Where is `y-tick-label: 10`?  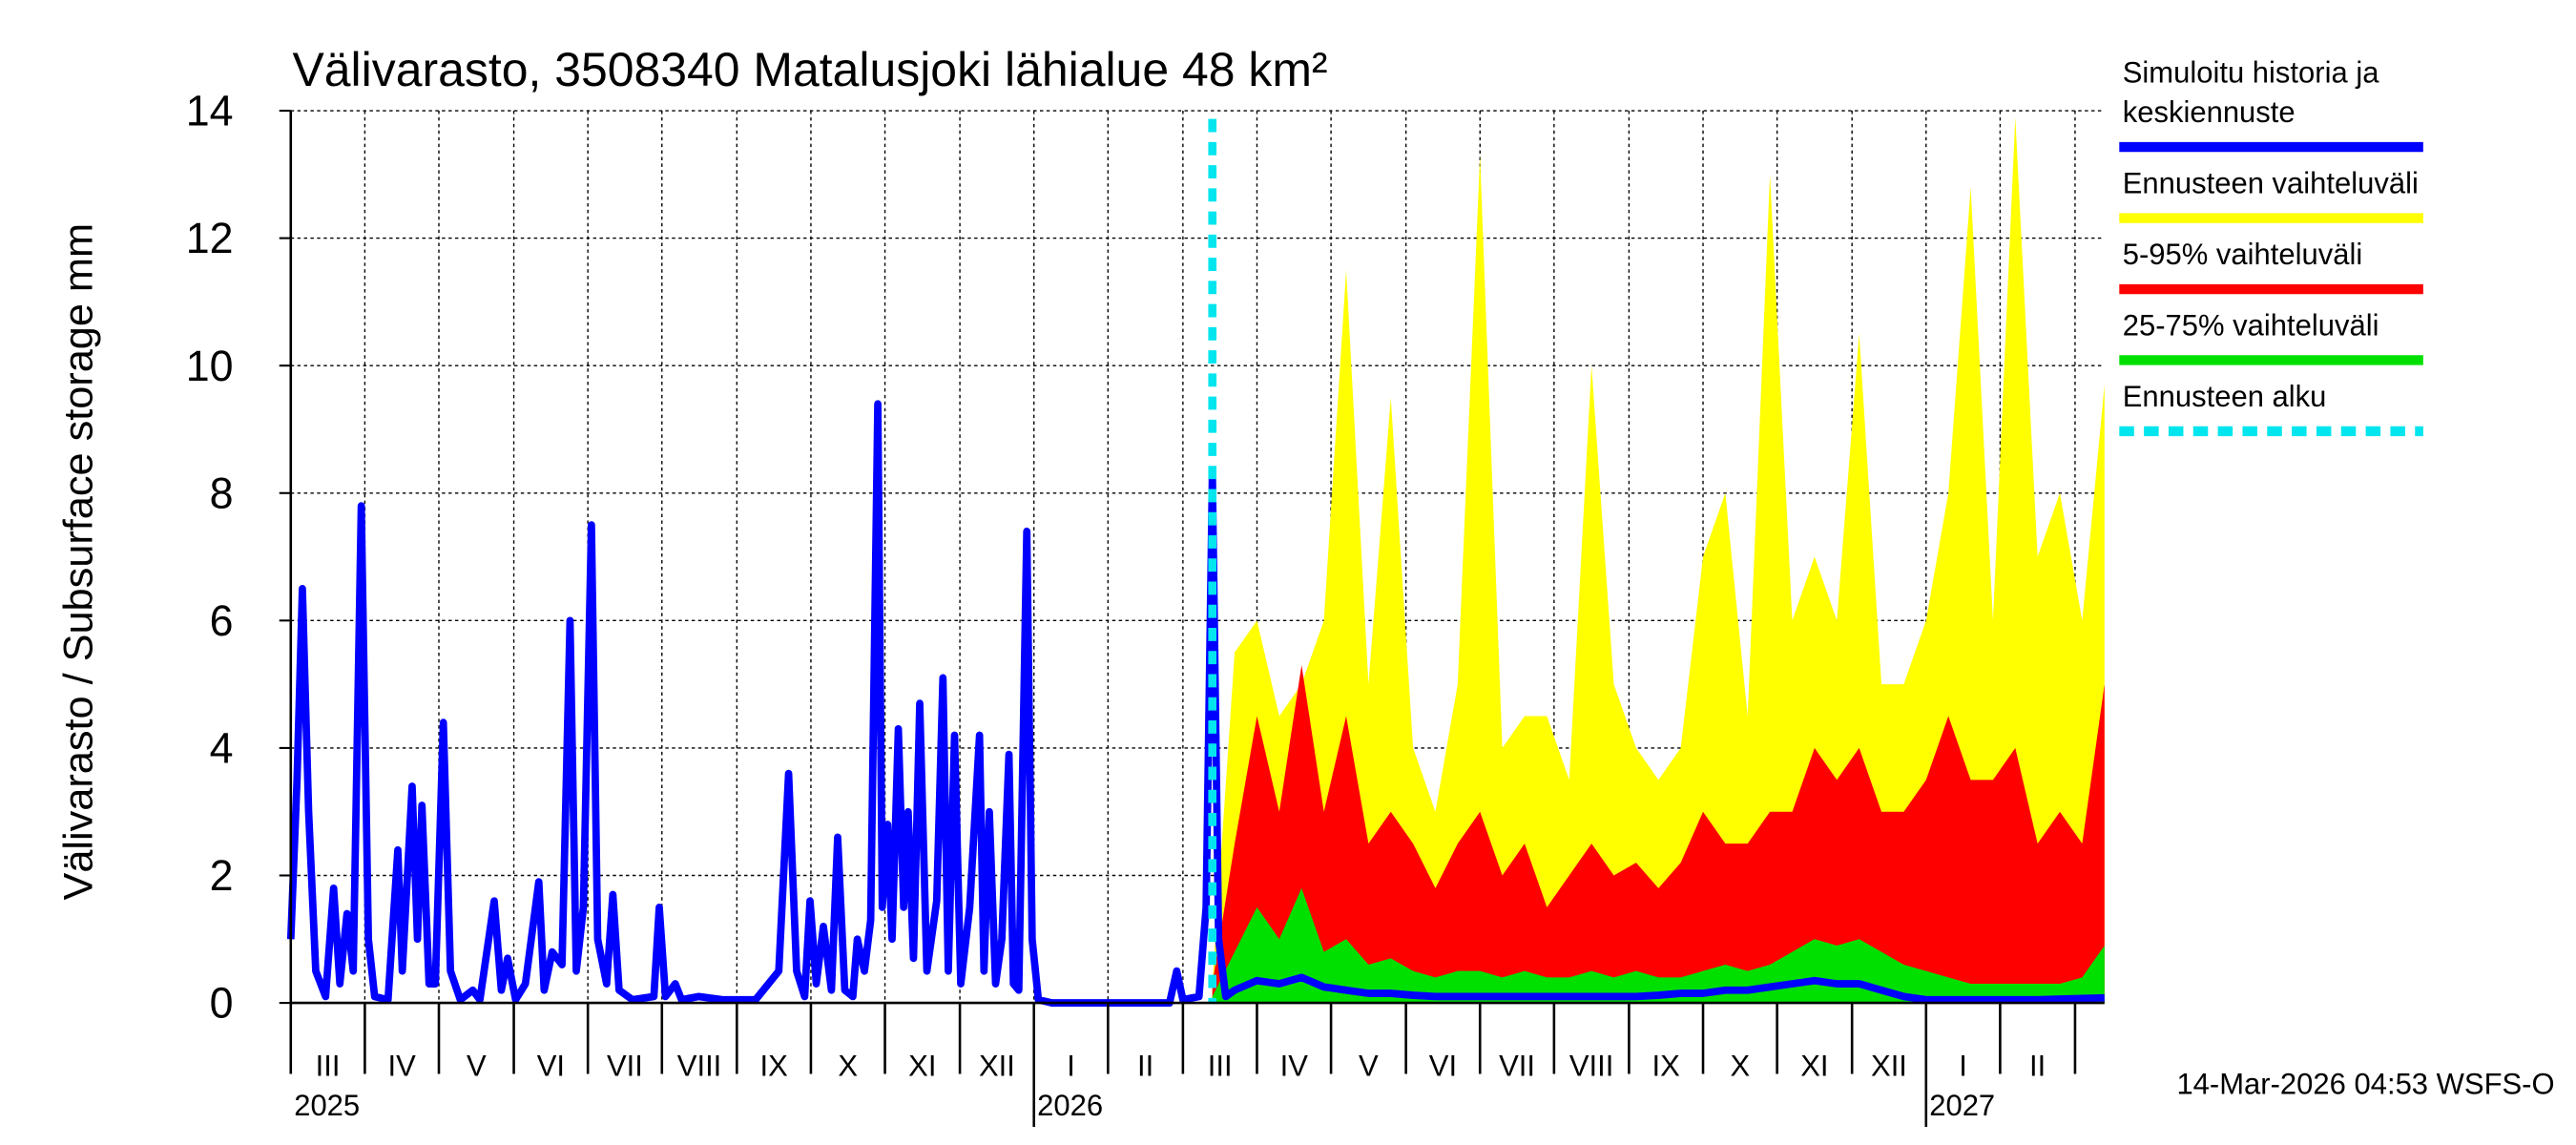
y-tick-label: 10 is located at coordinates (210, 366).